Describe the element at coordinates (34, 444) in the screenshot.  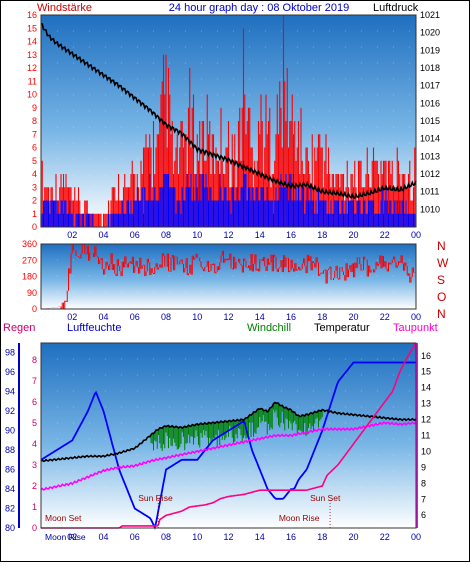
I see `rain-tick-label: 4` at that location.